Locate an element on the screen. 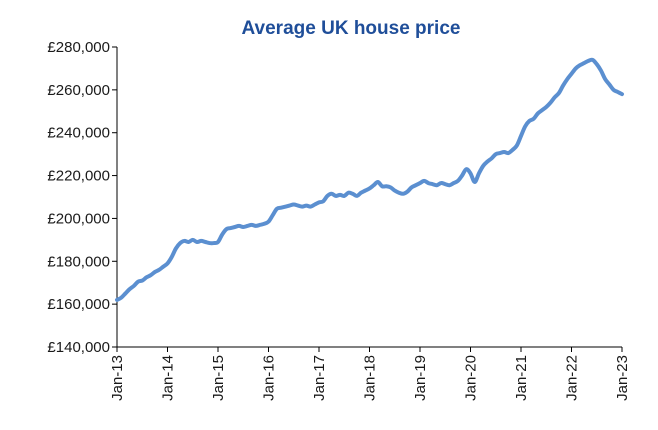 The image size is (658, 430). y-tick-label: £160,000 is located at coordinates (78, 304).